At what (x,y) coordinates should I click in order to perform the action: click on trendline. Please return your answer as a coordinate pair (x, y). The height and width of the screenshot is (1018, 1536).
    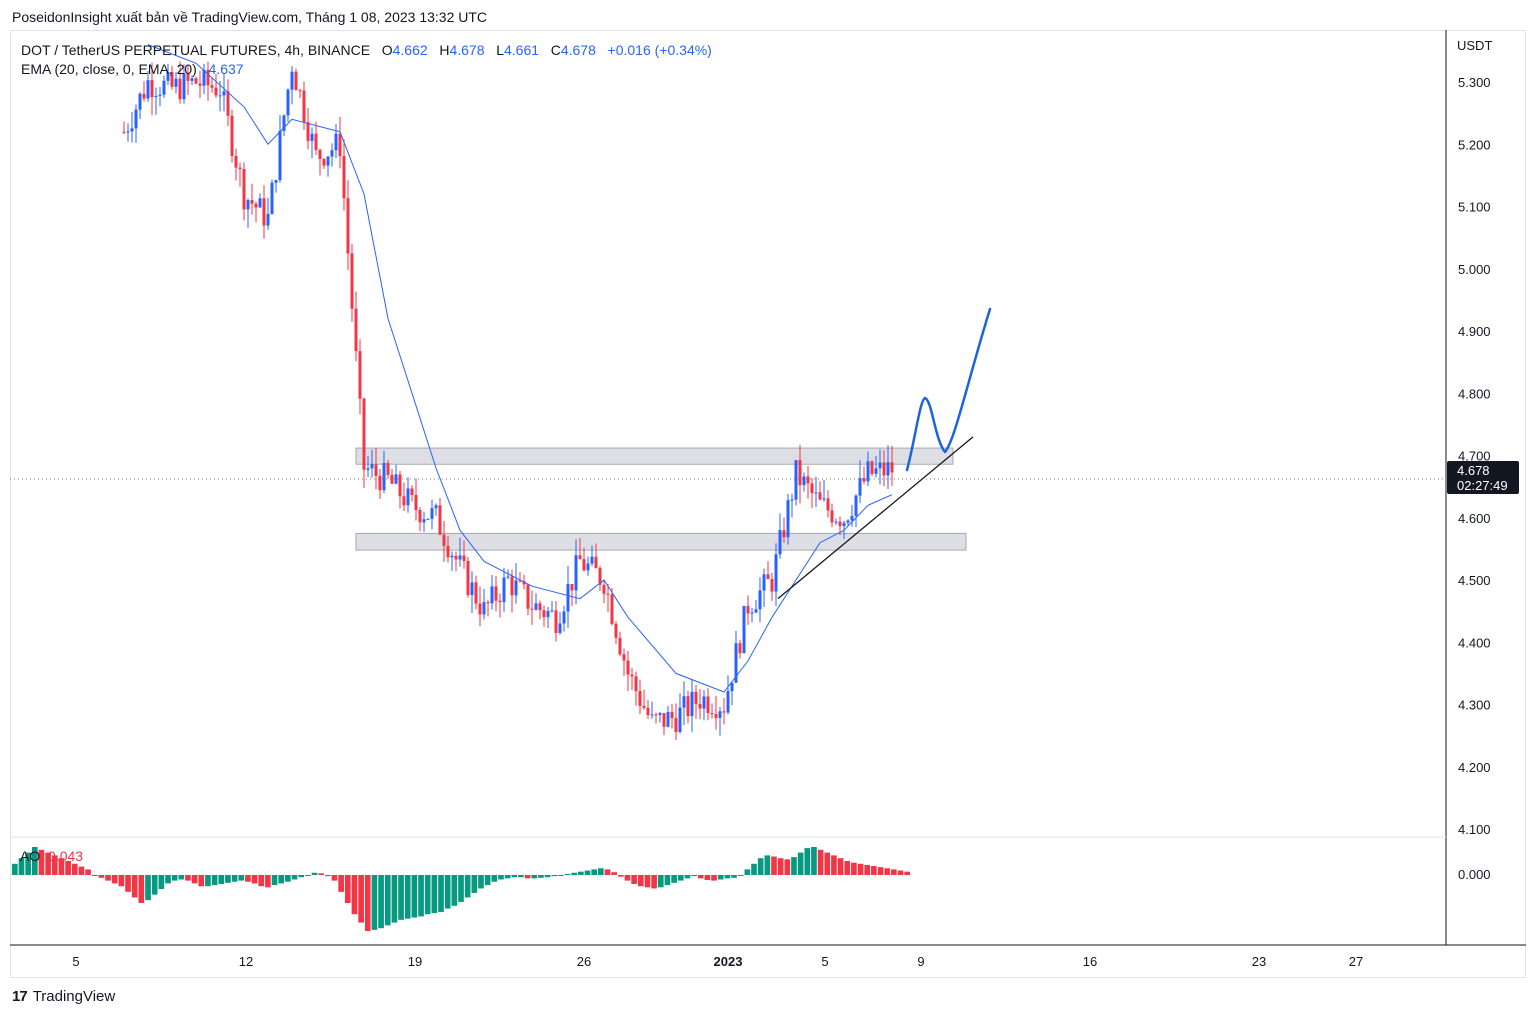
    Looking at the image, I should click on (875, 518).